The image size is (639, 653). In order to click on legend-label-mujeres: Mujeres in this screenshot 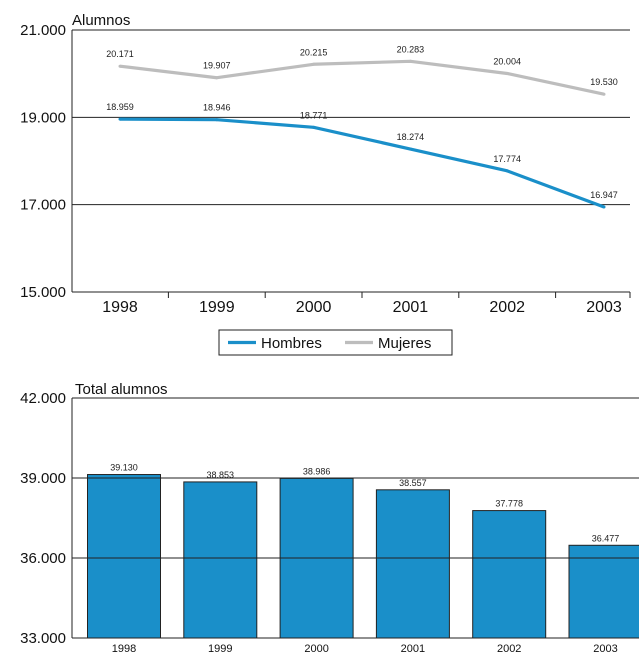, I will do `click(404, 343)`.